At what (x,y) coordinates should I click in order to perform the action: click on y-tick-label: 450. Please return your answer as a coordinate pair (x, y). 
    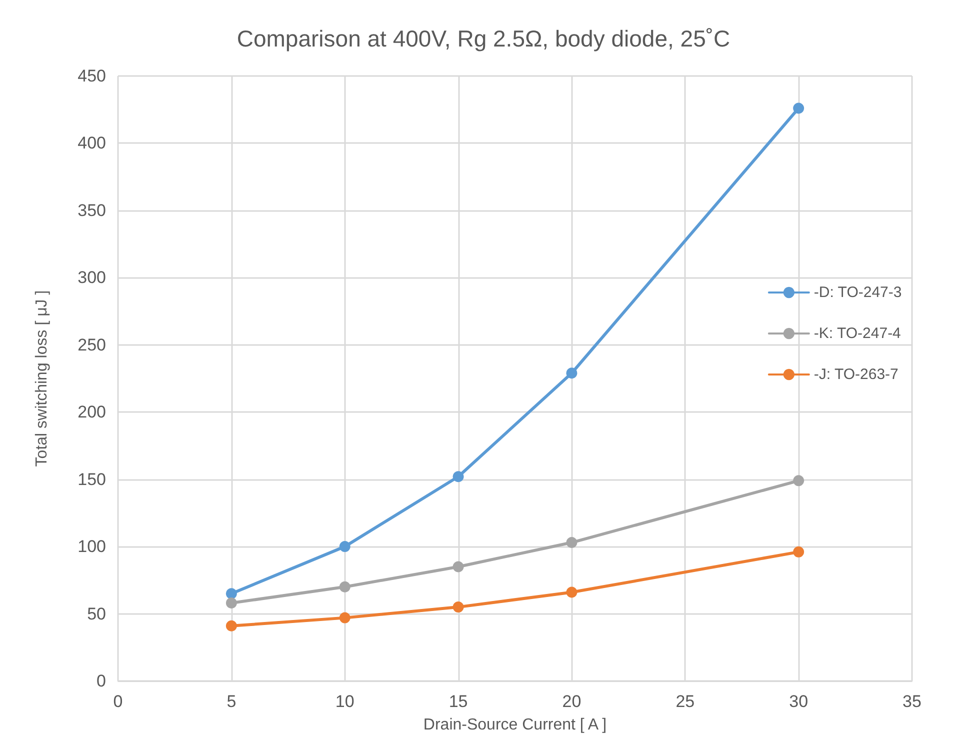
    Looking at the image, I should click on (92, 76).